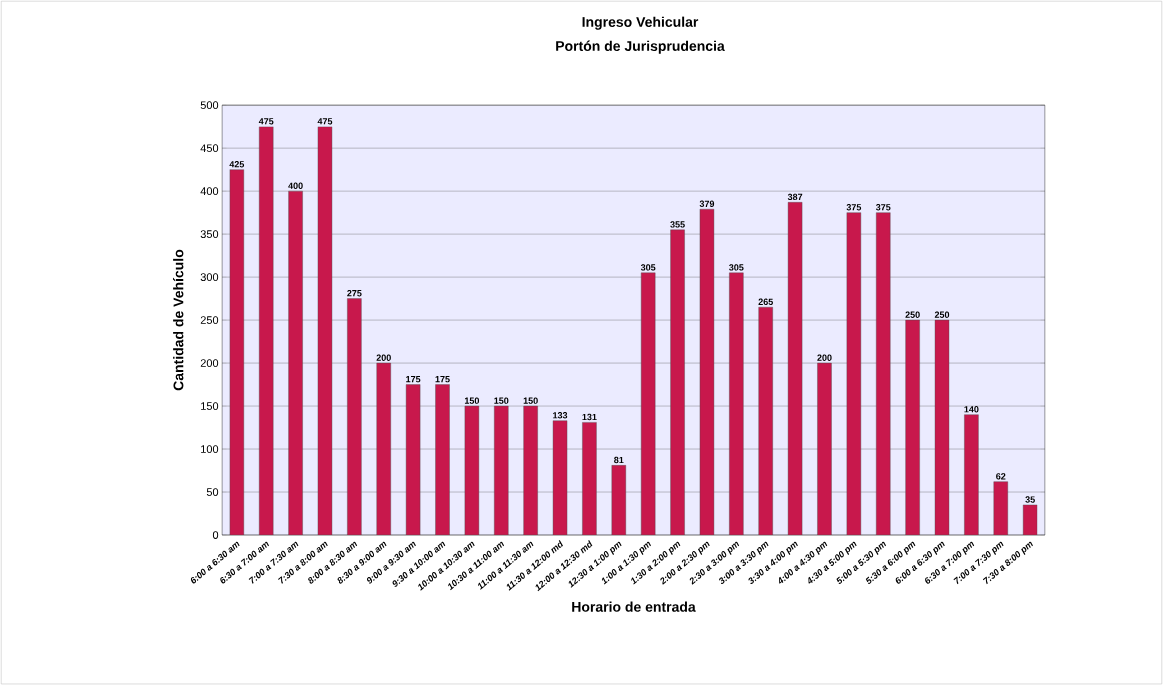 This screenshot has width=1163, height=685. I want to click on y-tick-label: 400, so click(209, 191).